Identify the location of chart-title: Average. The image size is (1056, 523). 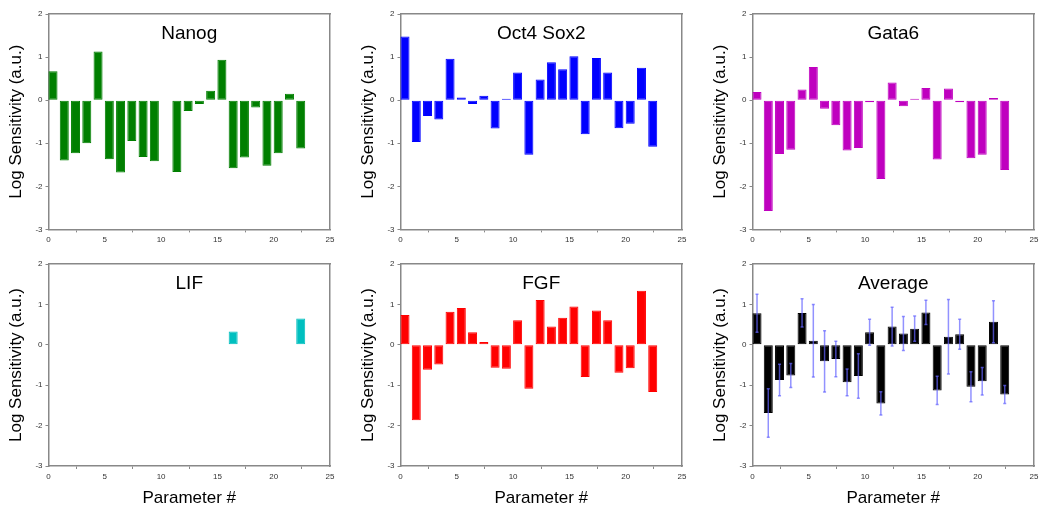
(893, 282).